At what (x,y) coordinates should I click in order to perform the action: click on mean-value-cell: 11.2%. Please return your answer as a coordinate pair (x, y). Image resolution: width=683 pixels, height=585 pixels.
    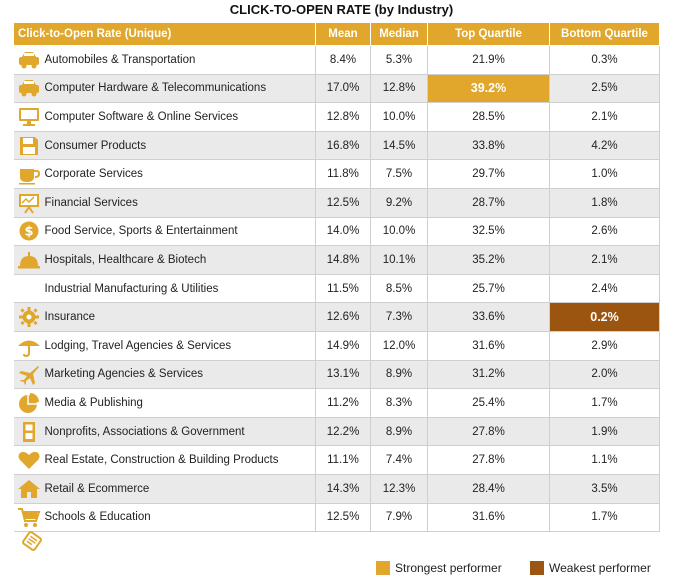
    Looking at the image, I should click on (343, 403).